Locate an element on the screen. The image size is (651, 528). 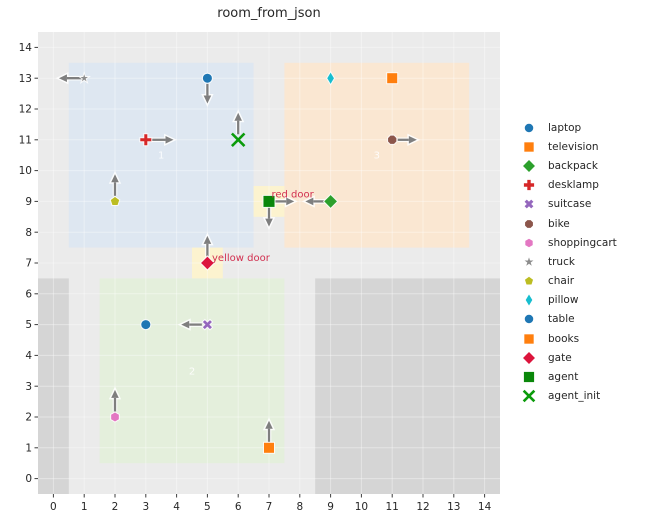
legend-label: laptop is located at coordinates (565, 127).